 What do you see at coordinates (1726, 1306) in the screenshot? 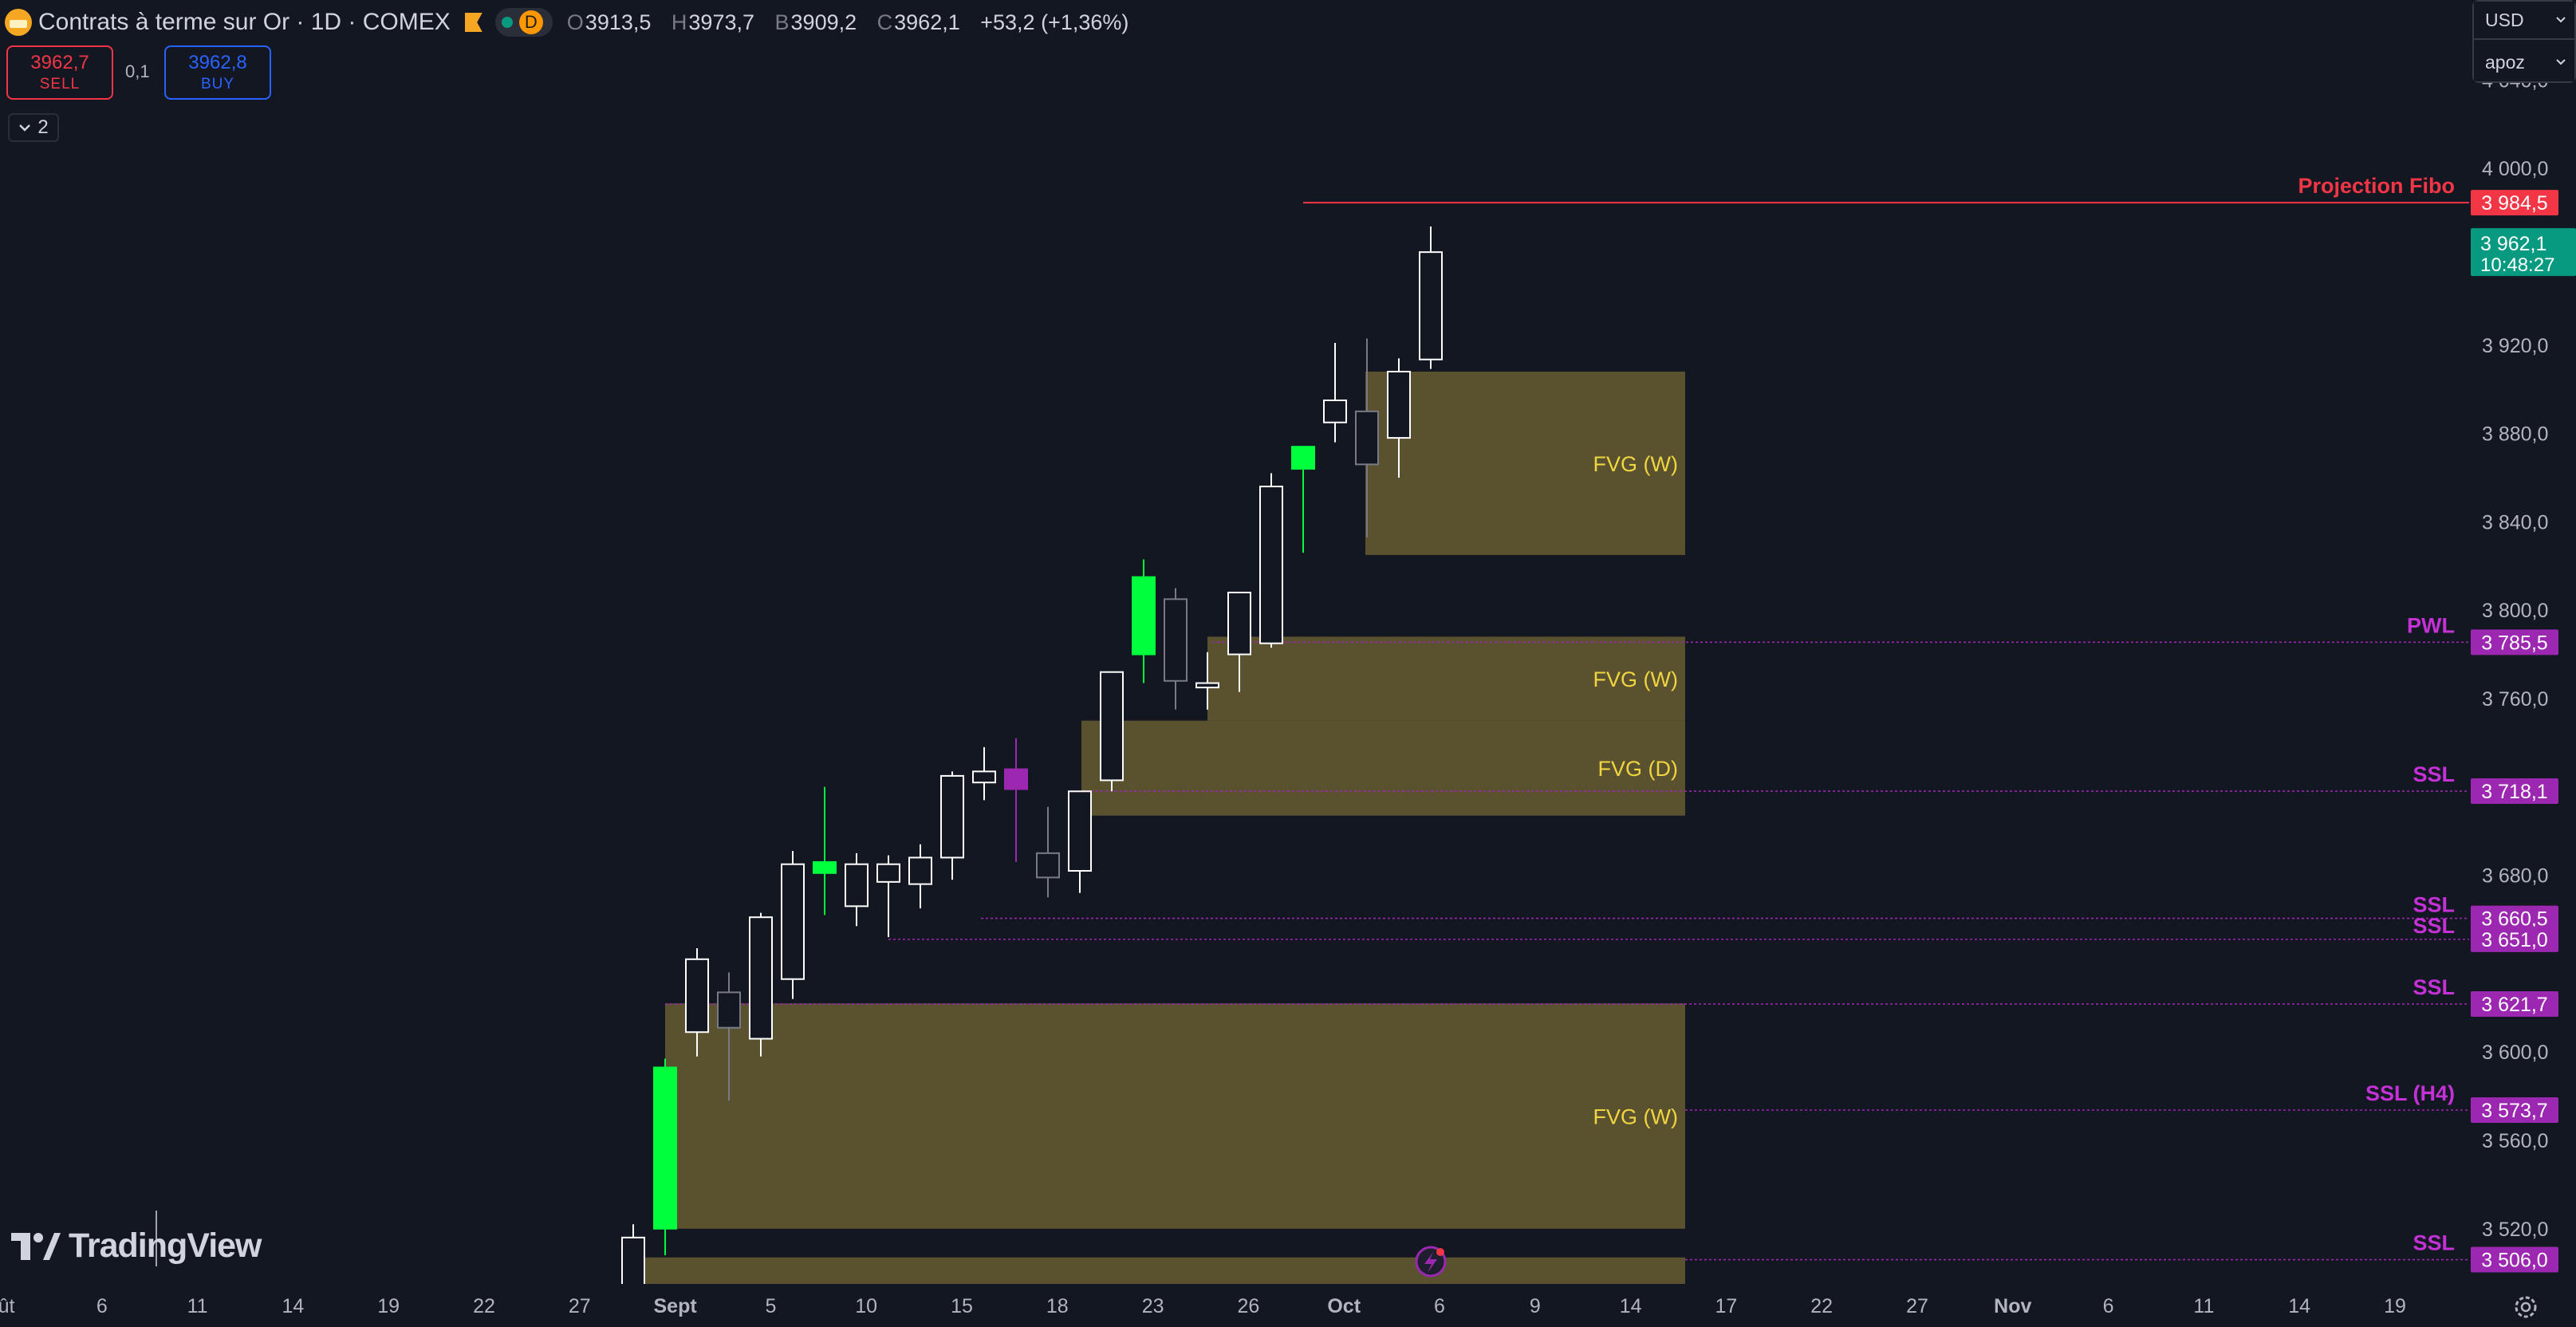
I see `time-tick-label: 17` at bounding box center [1726, 1306].